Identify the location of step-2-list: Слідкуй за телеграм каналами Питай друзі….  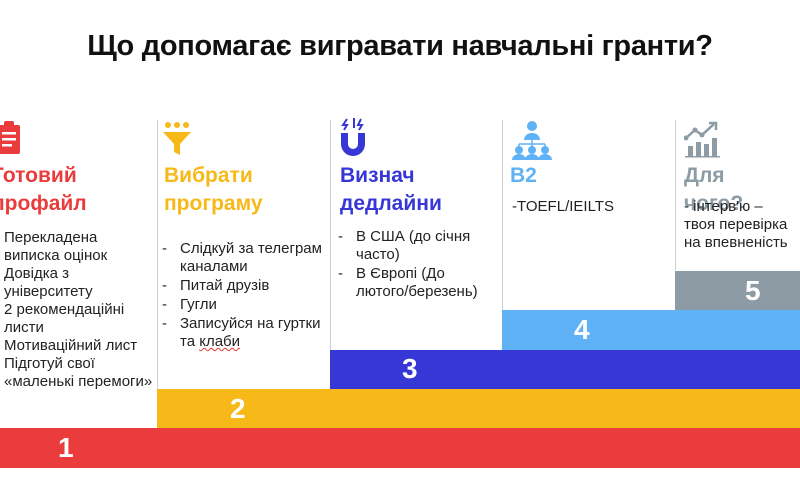
(242, 296).